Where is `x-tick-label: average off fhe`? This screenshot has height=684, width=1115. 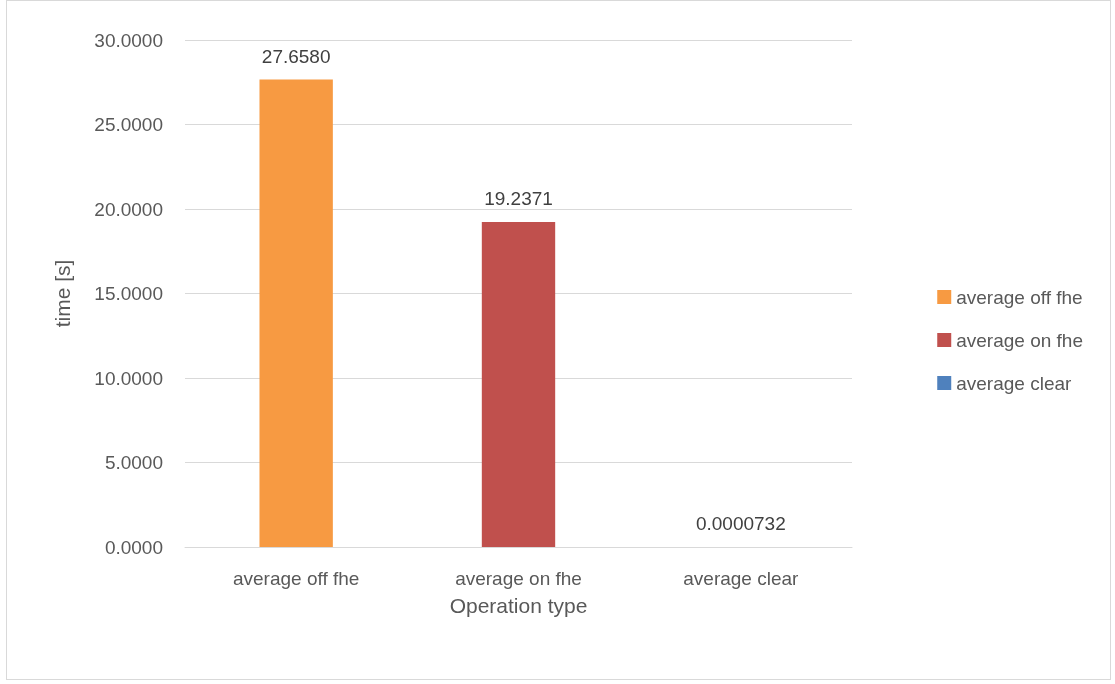
x-tick-label: average off fhe is located at coordinates (296, 578).